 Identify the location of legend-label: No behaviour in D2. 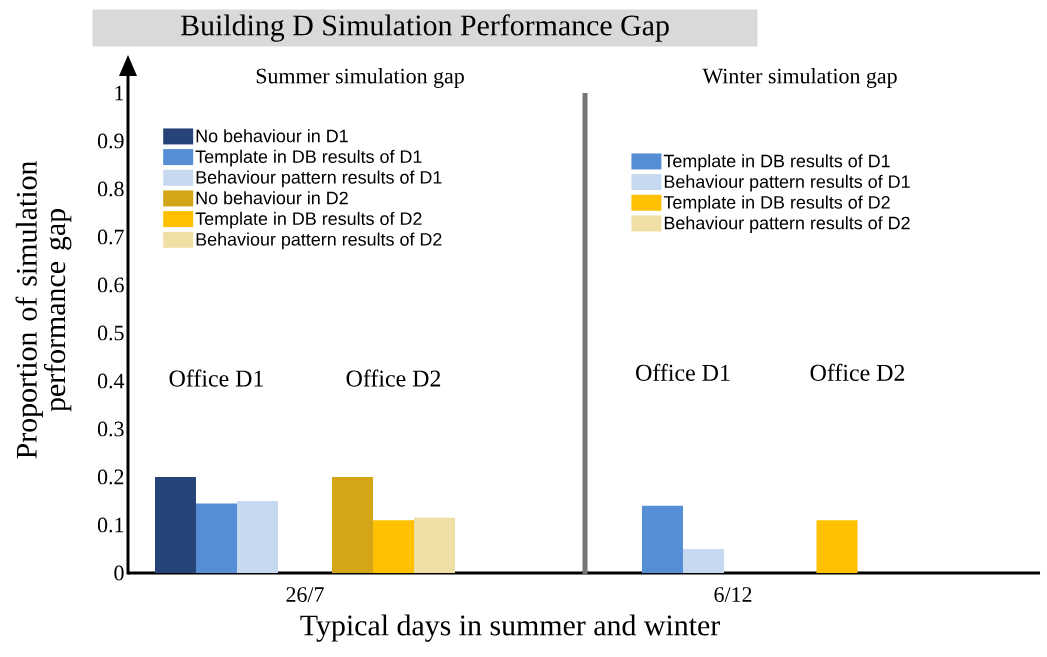
(272, 198).